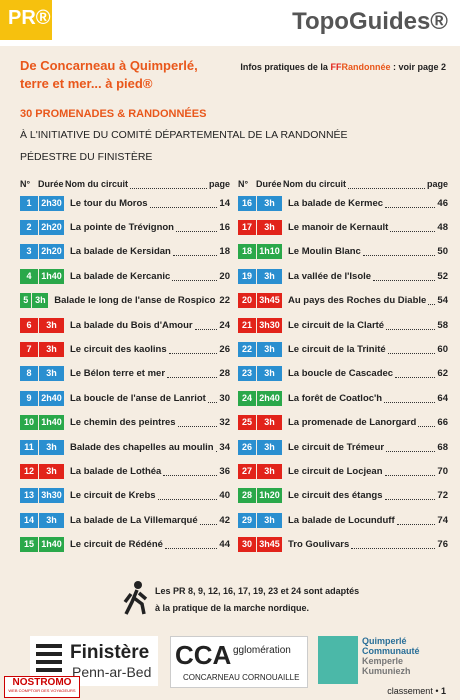  I want to click on route-page: 16, so click(224, 227).